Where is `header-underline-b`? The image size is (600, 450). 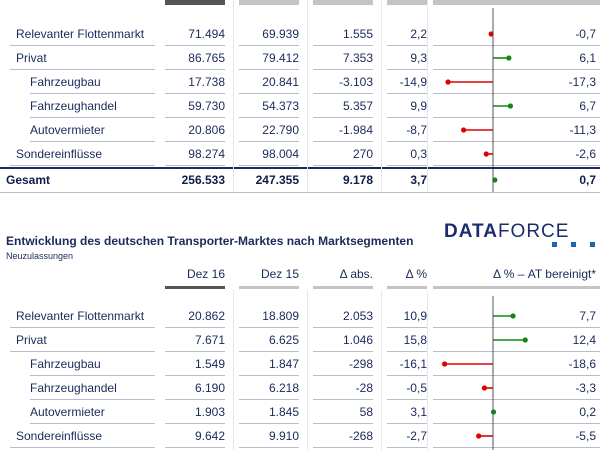 header-underline-b is located at coordinates (269, 287).